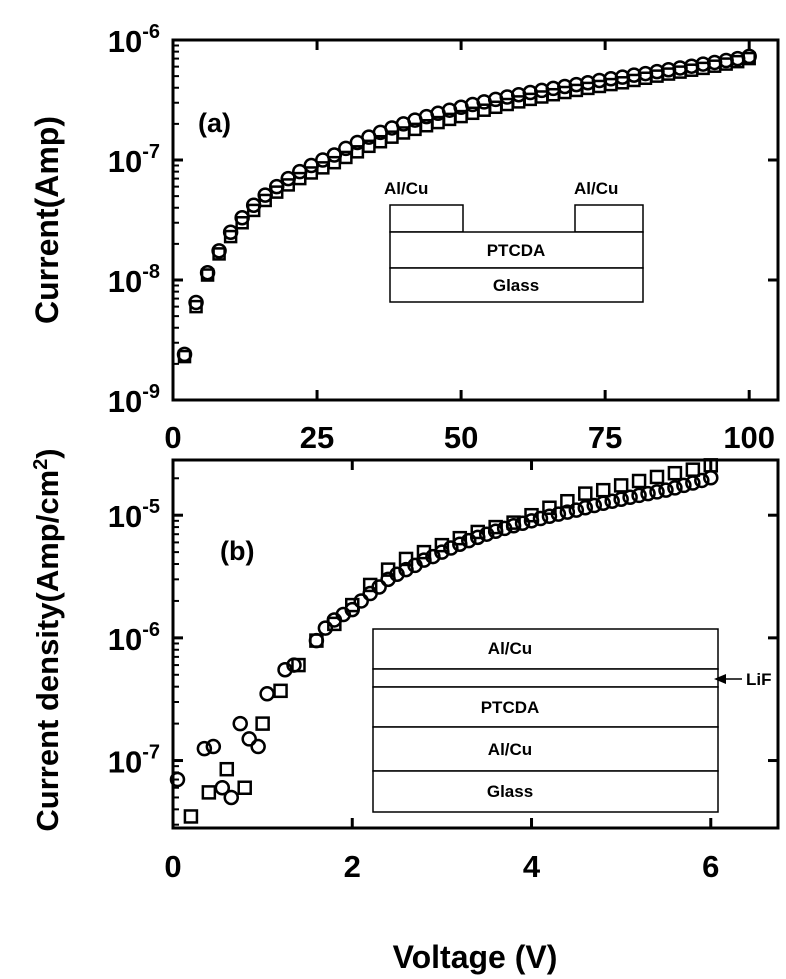 The image size is (786, 979). Describe the element at coordinates (545, 649) in the screenshot. I see `inset-layer-alcu-top-b` at that location.